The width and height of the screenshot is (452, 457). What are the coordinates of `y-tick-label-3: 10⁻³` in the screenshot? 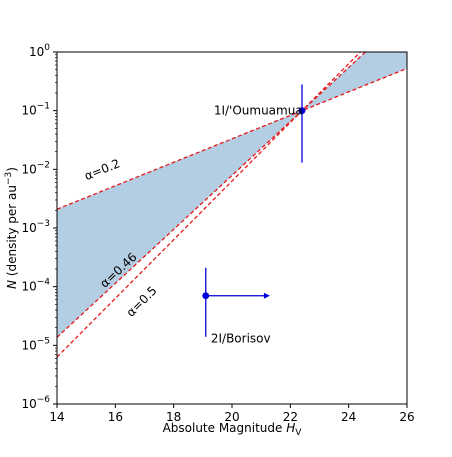 It's located at (35, 227).